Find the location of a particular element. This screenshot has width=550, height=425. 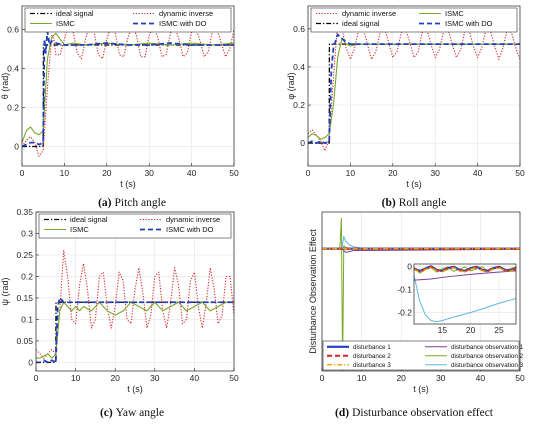

y-tick-label: 0.05 is located at coordinates (24, 341).